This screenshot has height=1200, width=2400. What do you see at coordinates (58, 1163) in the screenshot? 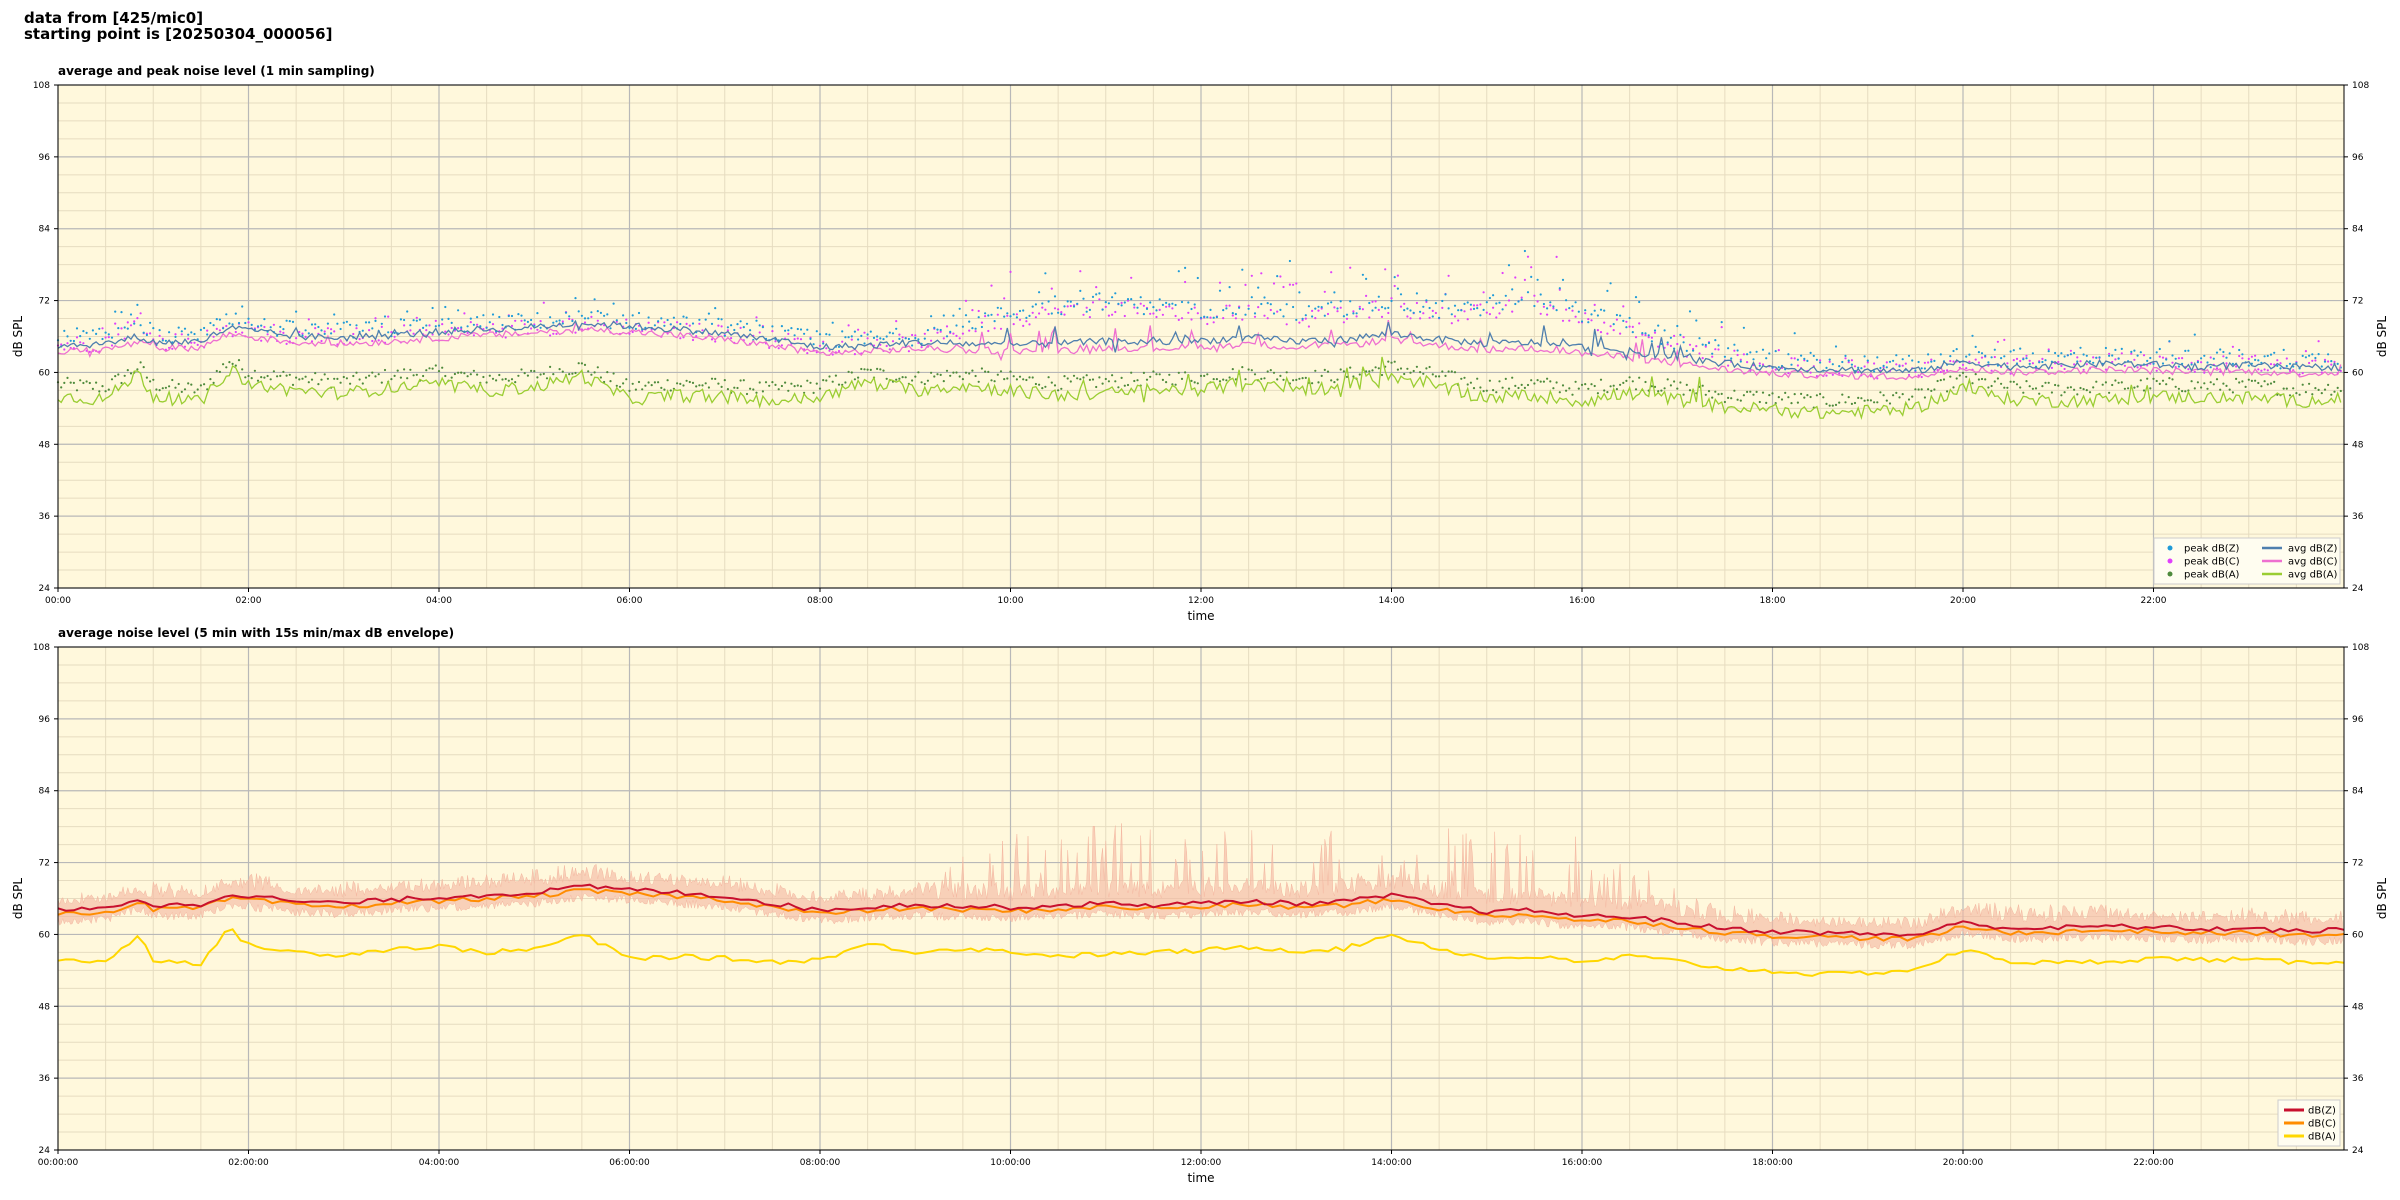
I see `x-tick-label: 00:00:00` at bounding box center [58, 1163].